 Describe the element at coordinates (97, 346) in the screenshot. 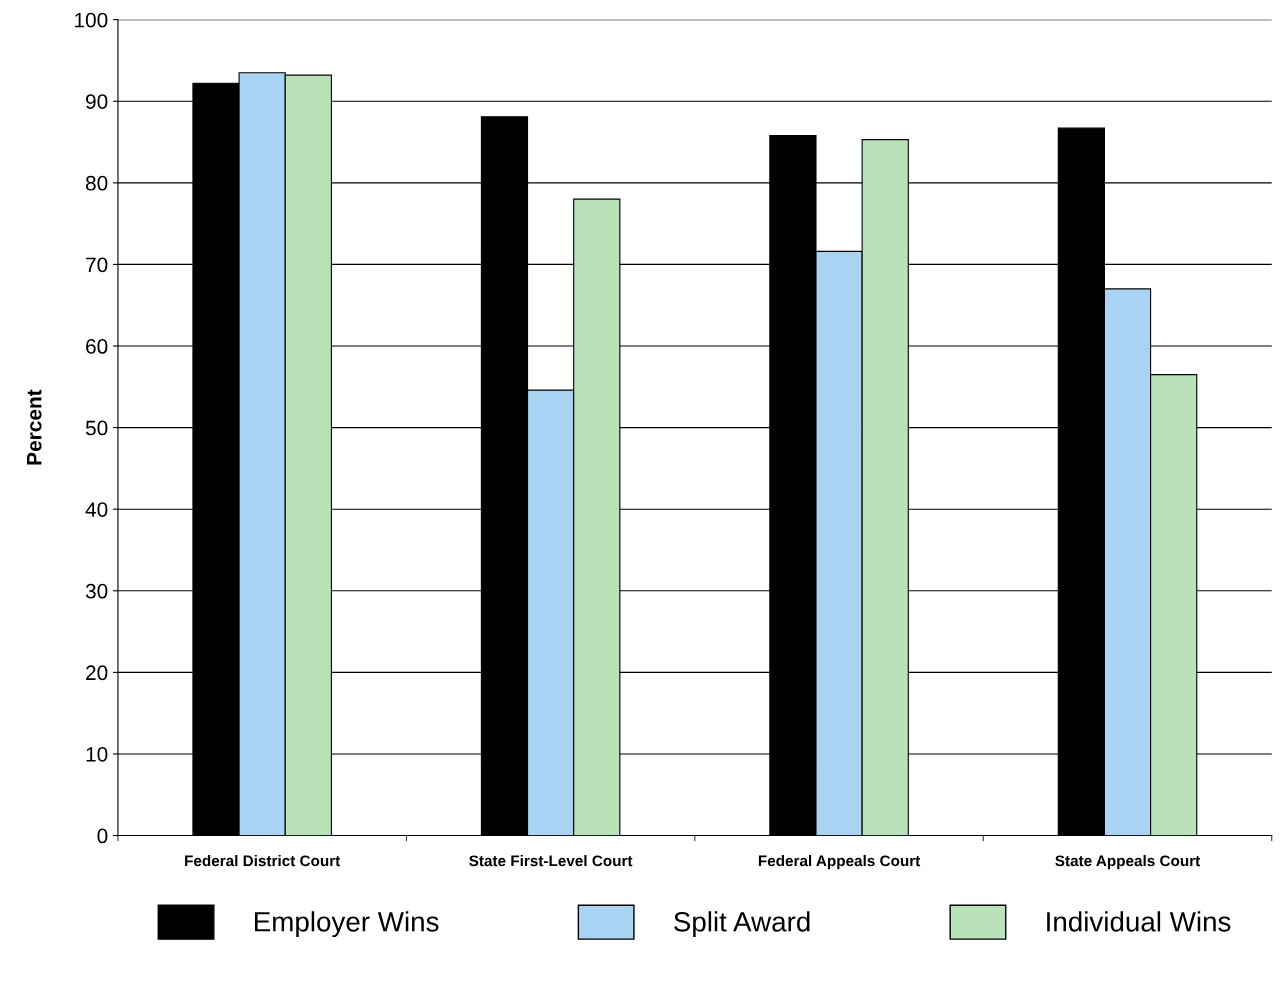

I see `y-tick-label: 60` at that location.